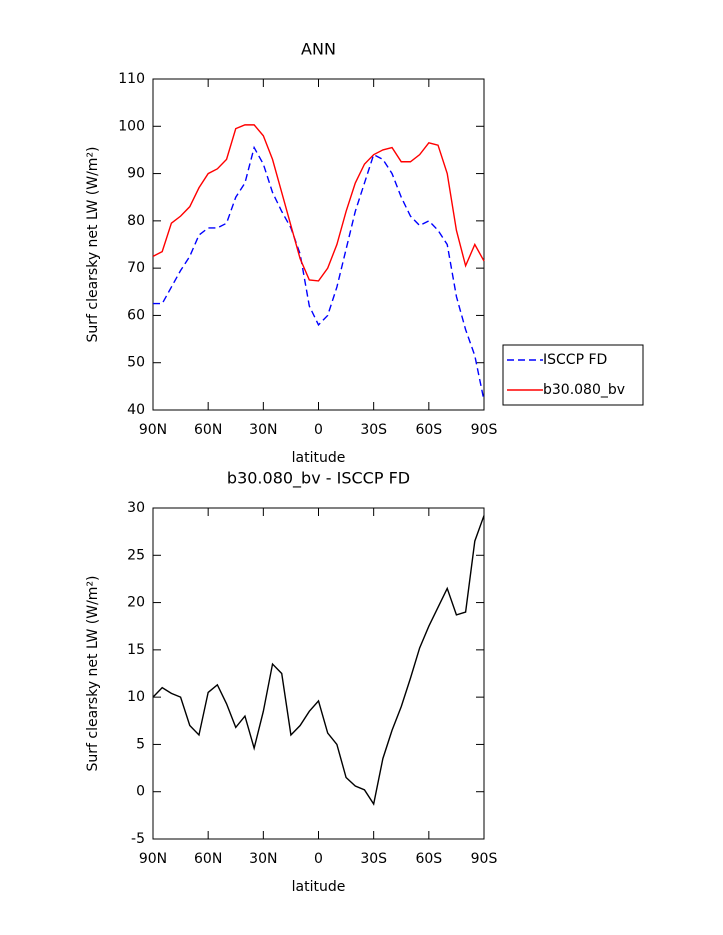 Image resolution: width=723 pixels, height=935 pixels. I want to click on chart-title: ANN, so click(318, 49).